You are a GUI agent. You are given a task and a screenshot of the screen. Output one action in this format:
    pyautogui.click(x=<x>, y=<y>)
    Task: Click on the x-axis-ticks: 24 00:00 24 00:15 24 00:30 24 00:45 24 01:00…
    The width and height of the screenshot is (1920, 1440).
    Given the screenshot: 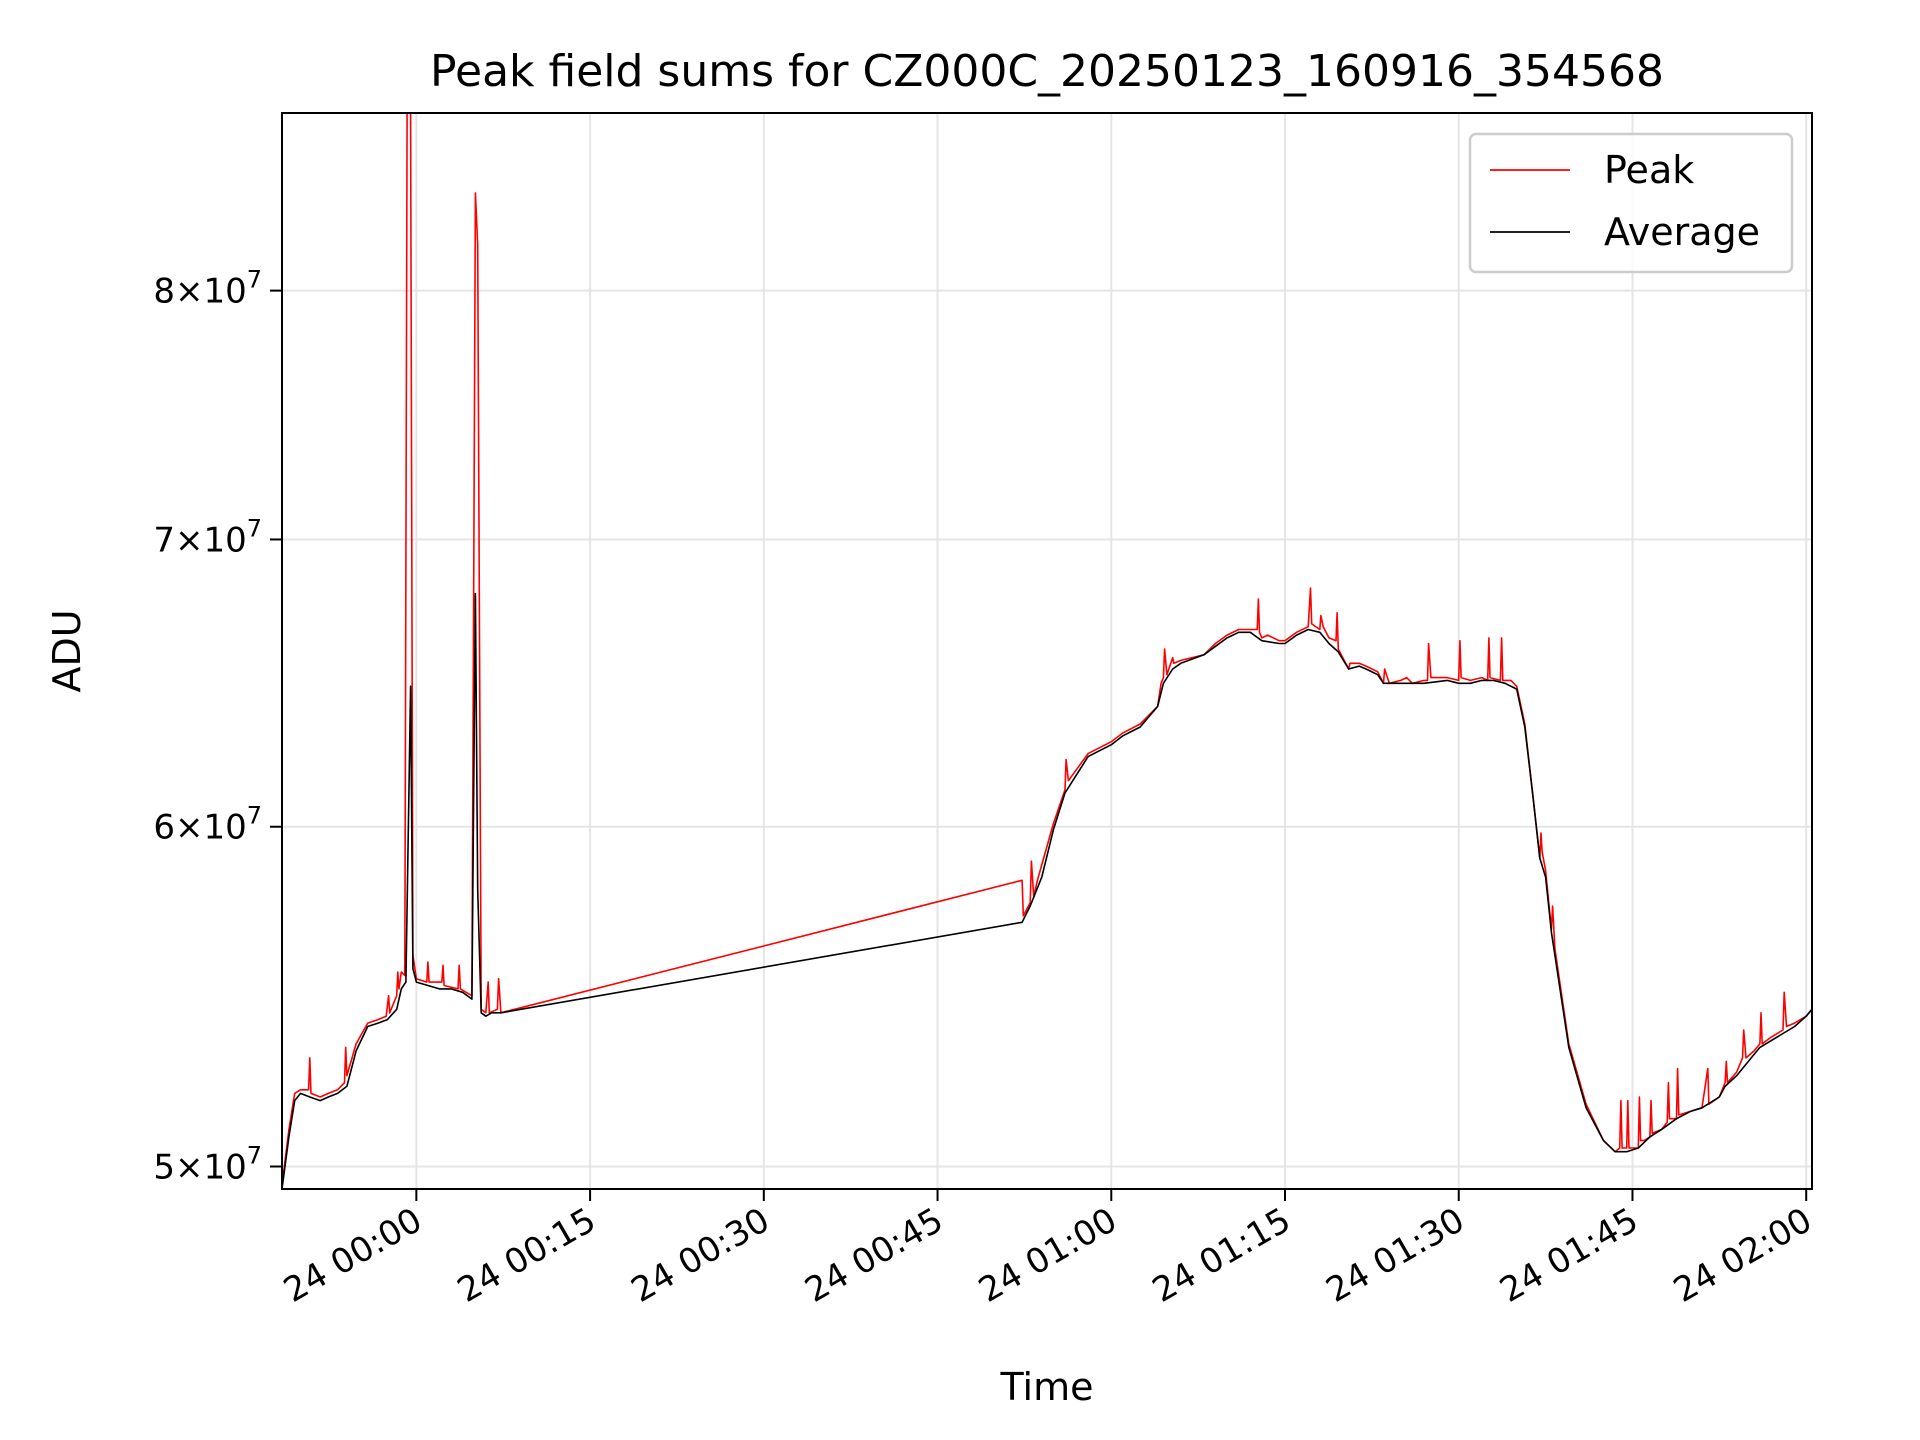 What is the action you would take?
    pyautogui.click(x=1048, y=1250)
    